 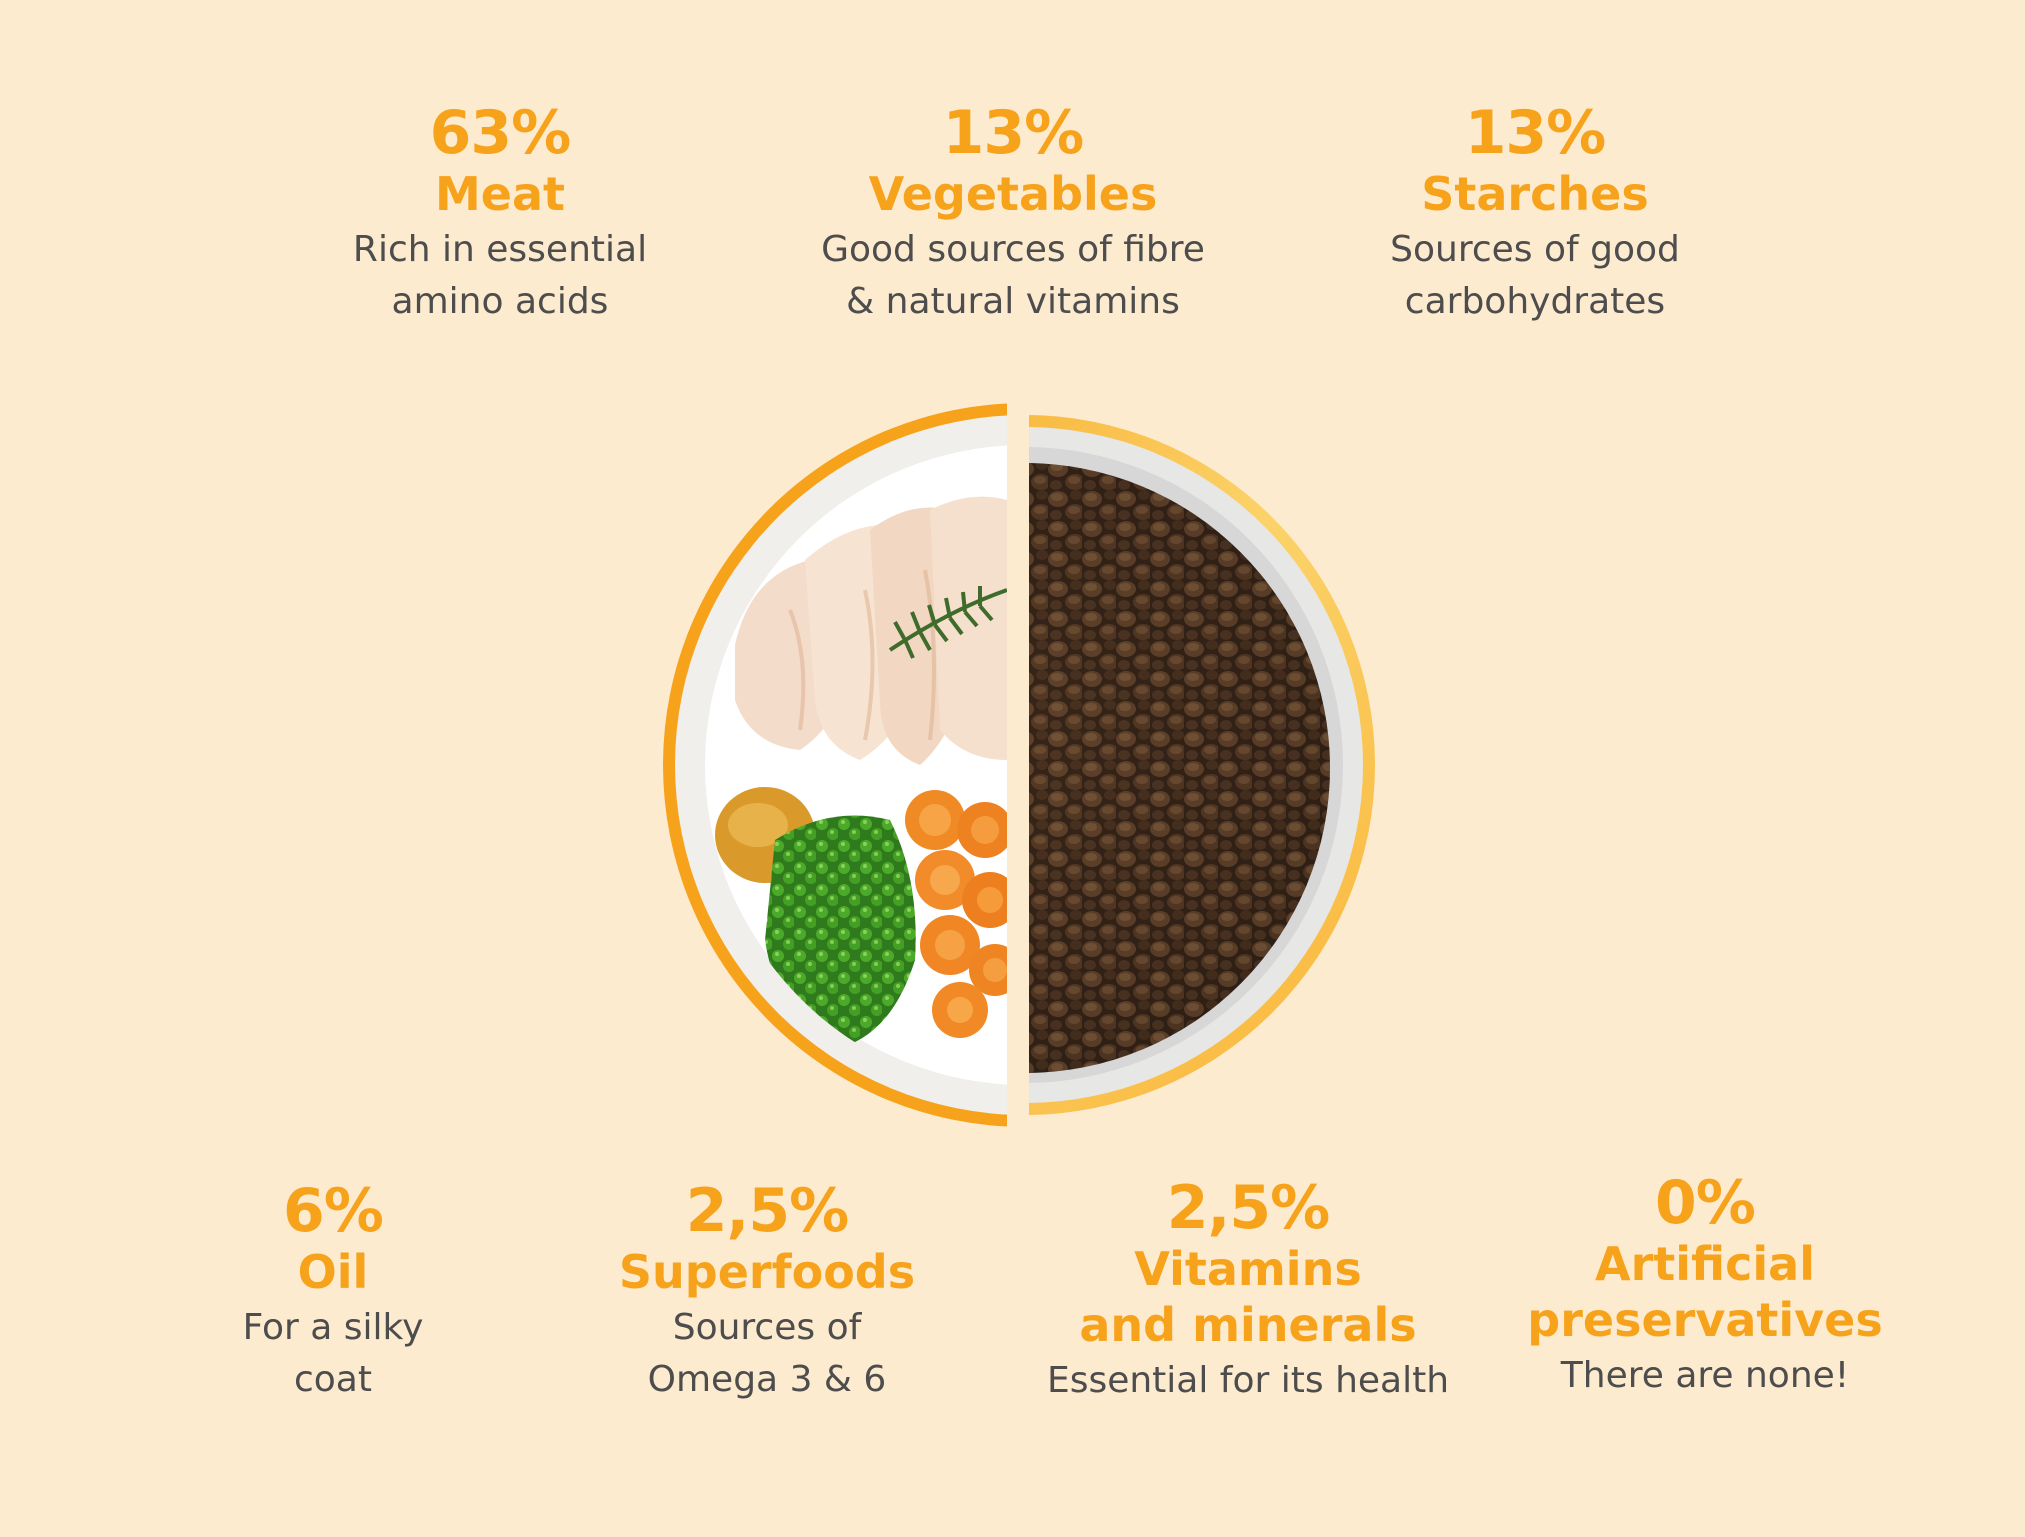 I want to click on stat-meat: 63% Meat Rich in essential amino acids, so click(x=500, y=214).